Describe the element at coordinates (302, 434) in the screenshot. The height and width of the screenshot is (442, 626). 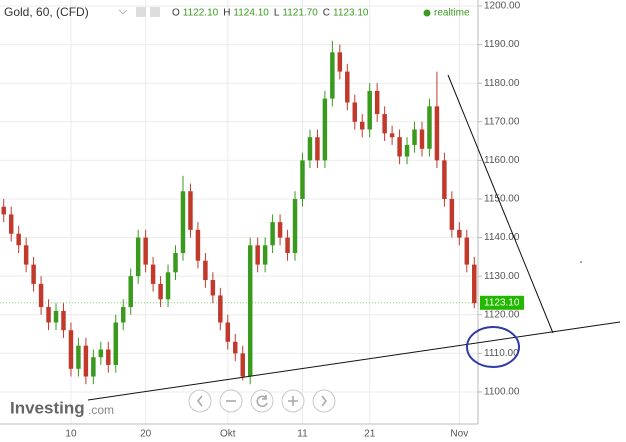
I see `x-tick-label: 11` at that location.